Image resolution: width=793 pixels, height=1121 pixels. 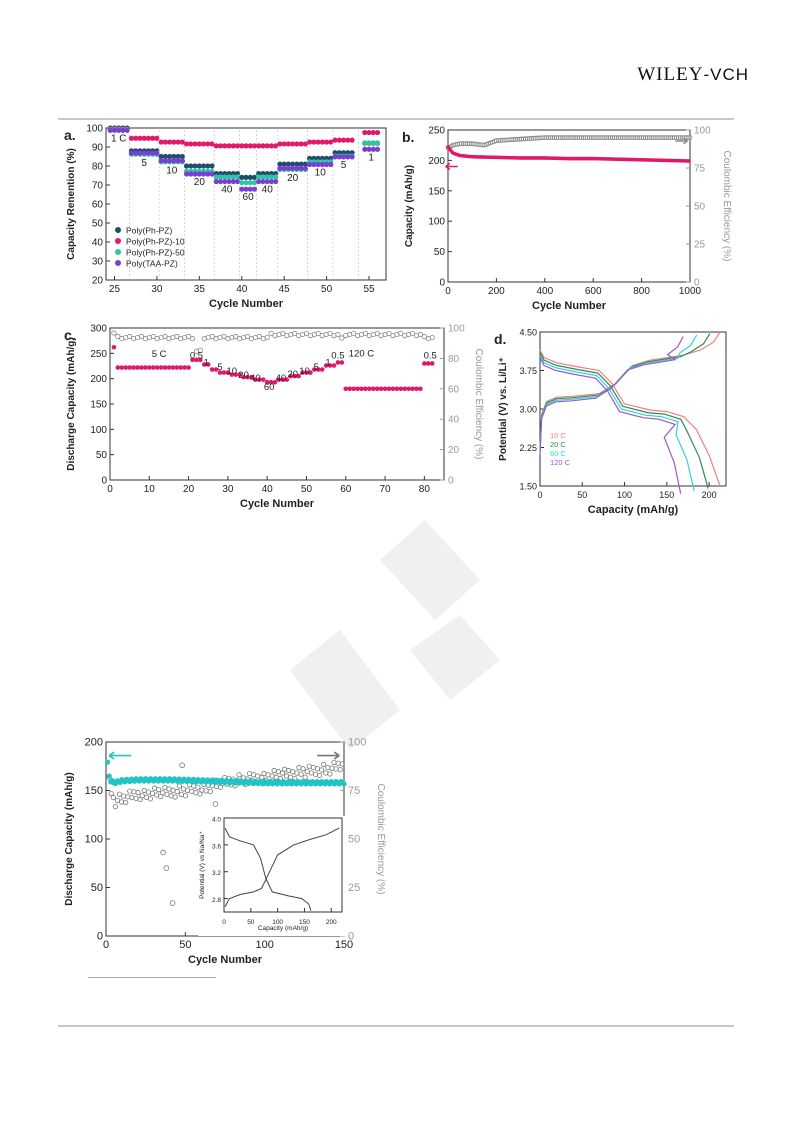 I want to click on y2-tick-label: 100, so click(x=702, y=131).